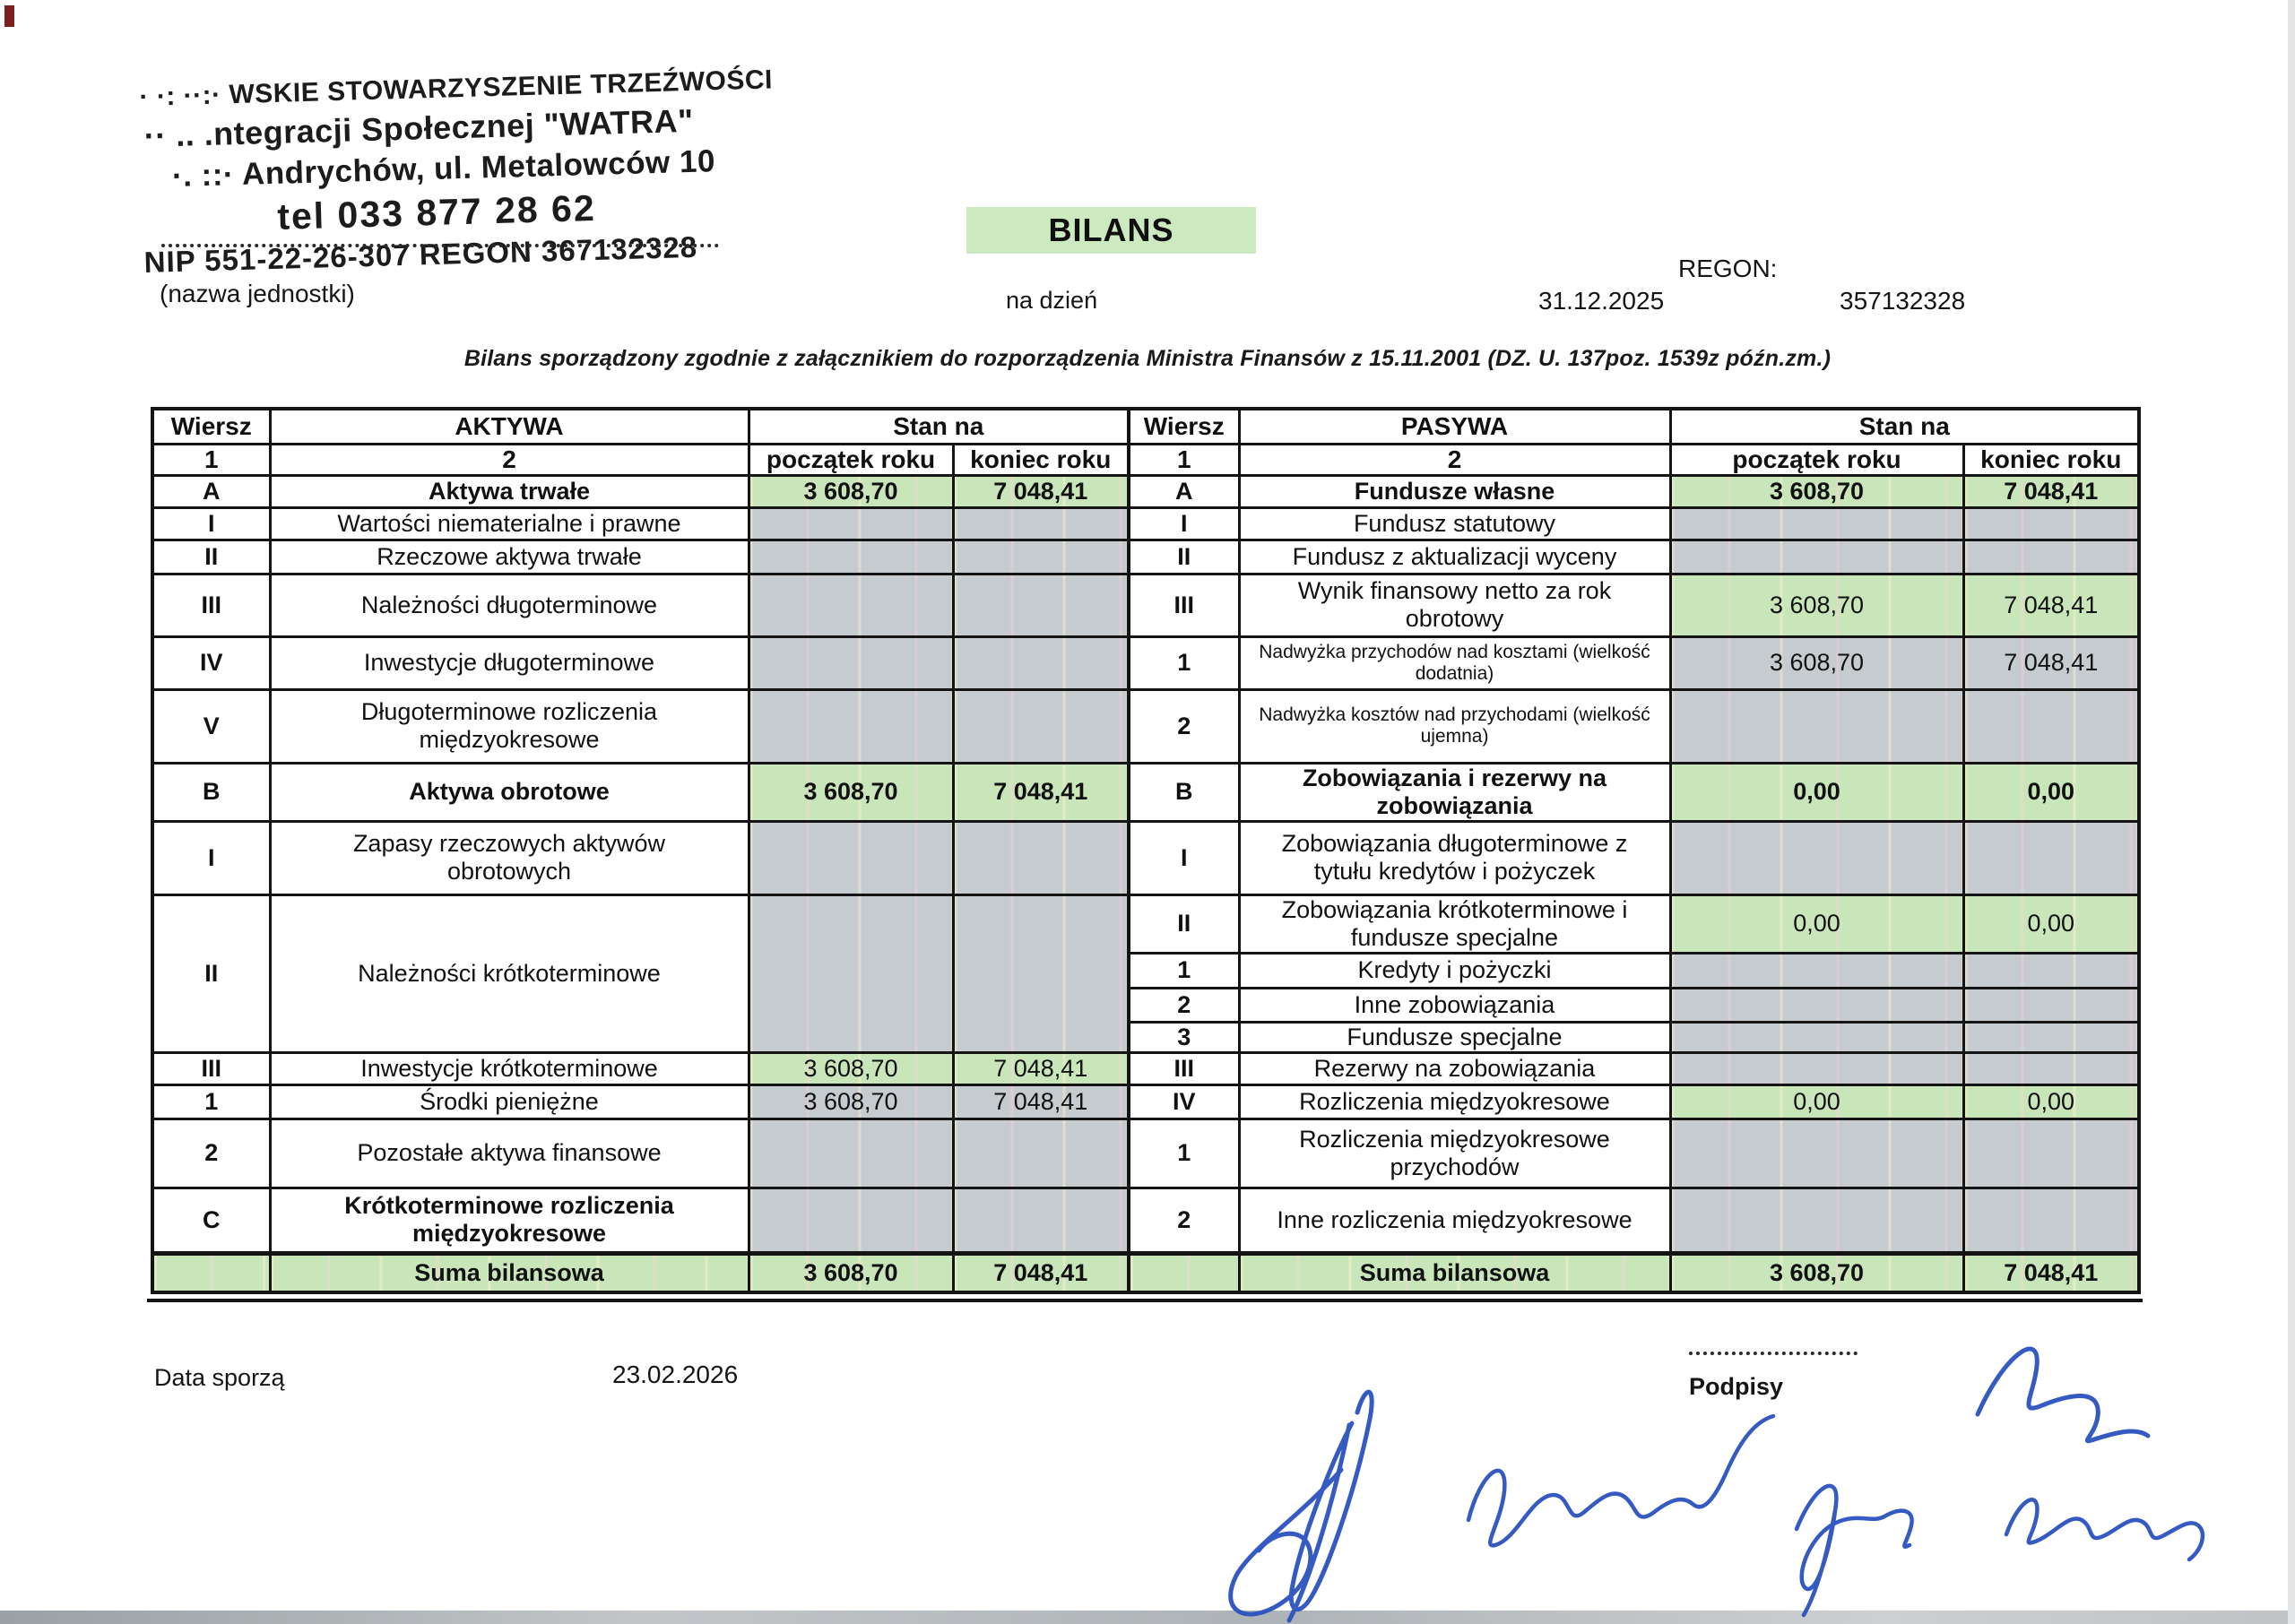  What do you see at coordinates (1148, 1618) in the screenshot?
I see `scan-bottom-strip` at bounding box center [1148, 1618].